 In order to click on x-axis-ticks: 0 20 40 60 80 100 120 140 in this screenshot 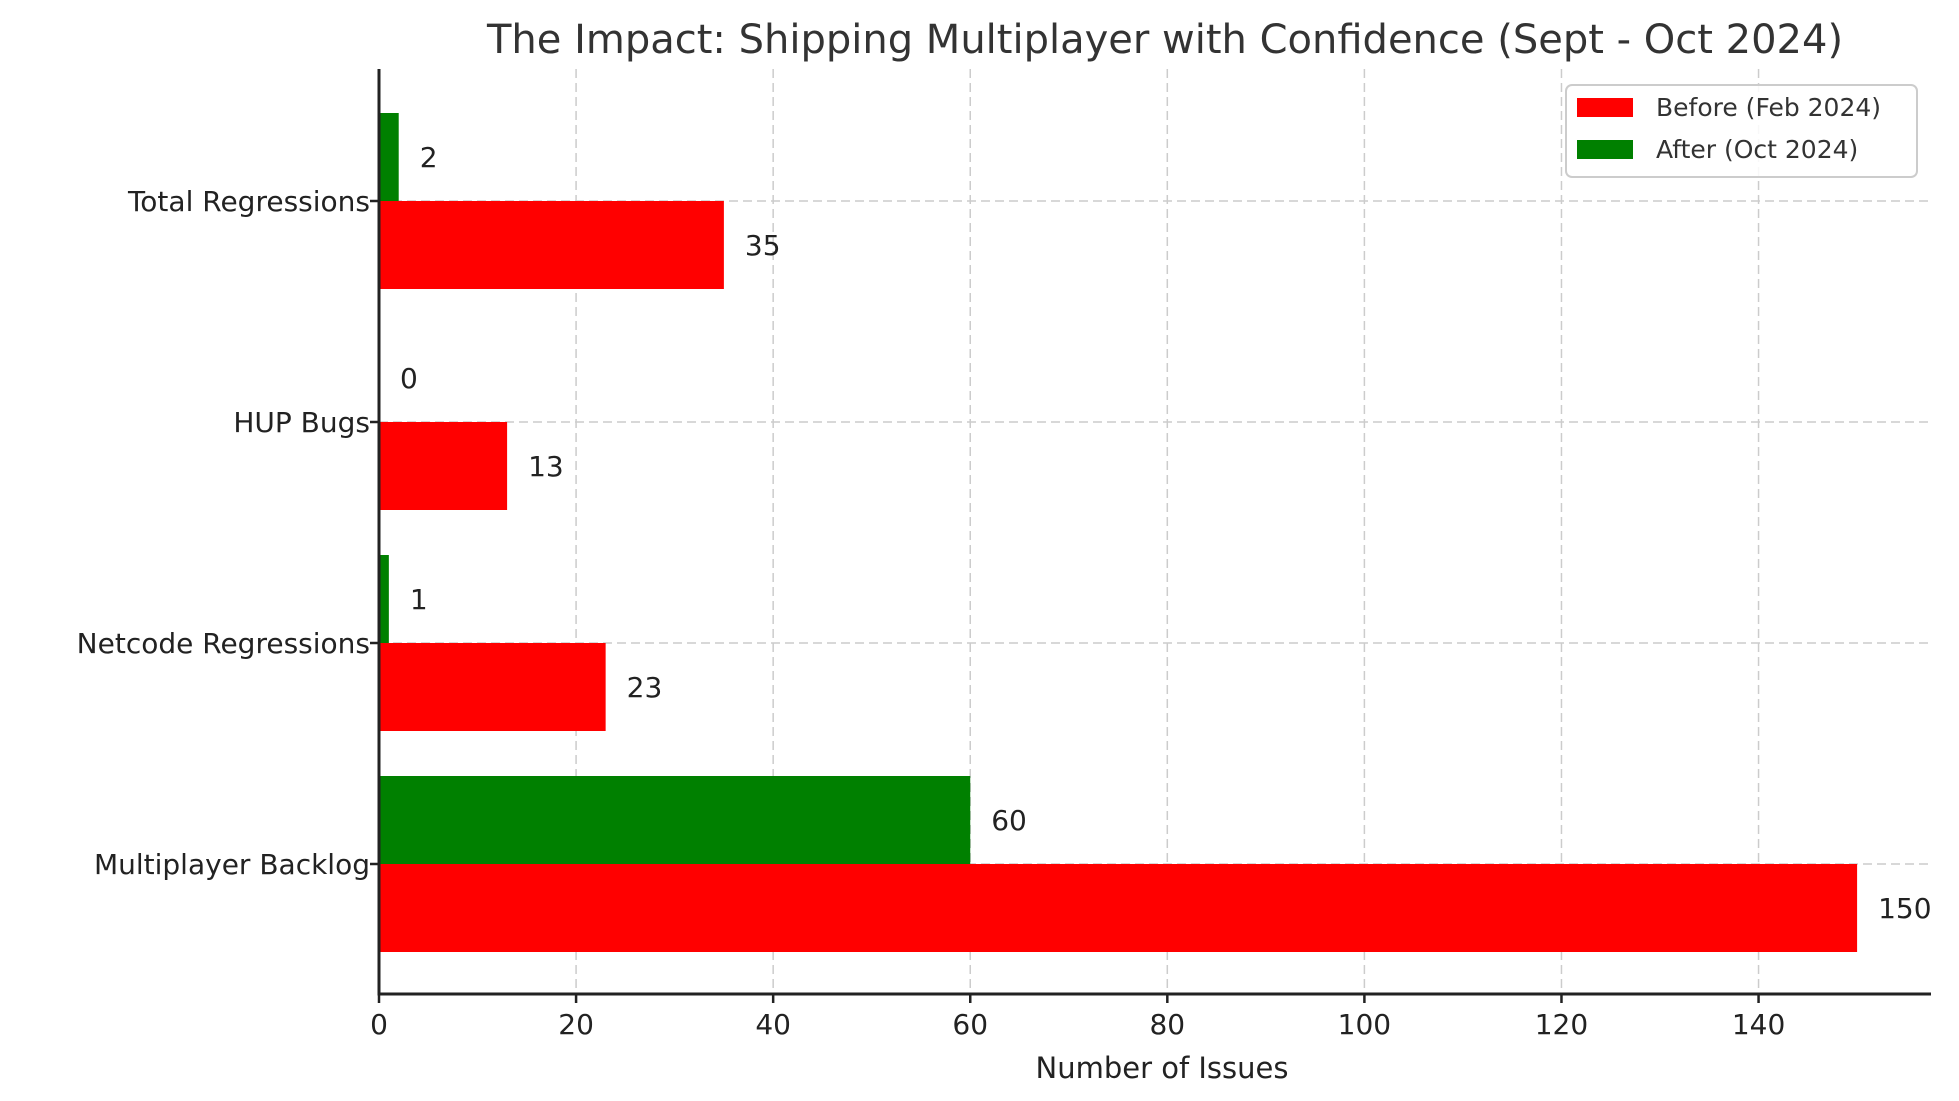, I will do `click(1077, 1017)`.